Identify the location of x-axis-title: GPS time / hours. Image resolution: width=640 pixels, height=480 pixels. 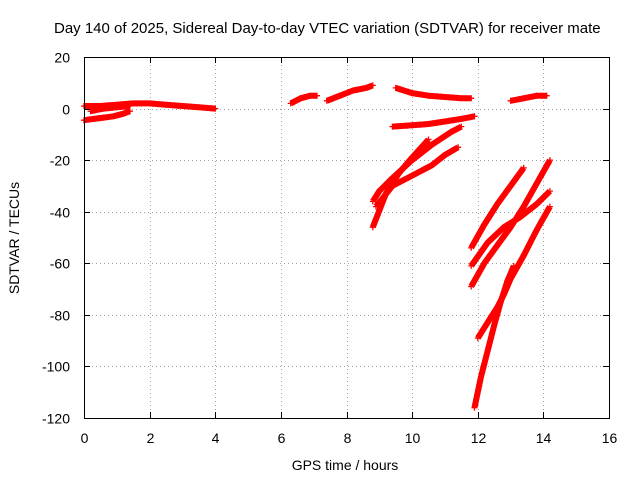
(345, 465).